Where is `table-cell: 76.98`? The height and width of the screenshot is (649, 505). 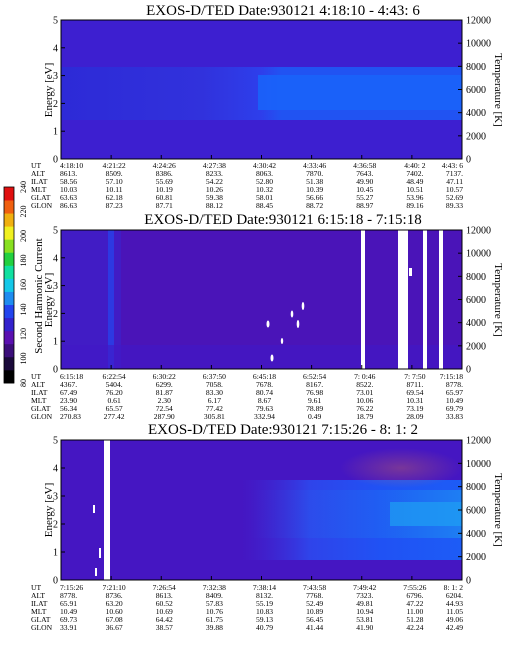
table-cell: 76.98 is located at coordinates (314, 392).